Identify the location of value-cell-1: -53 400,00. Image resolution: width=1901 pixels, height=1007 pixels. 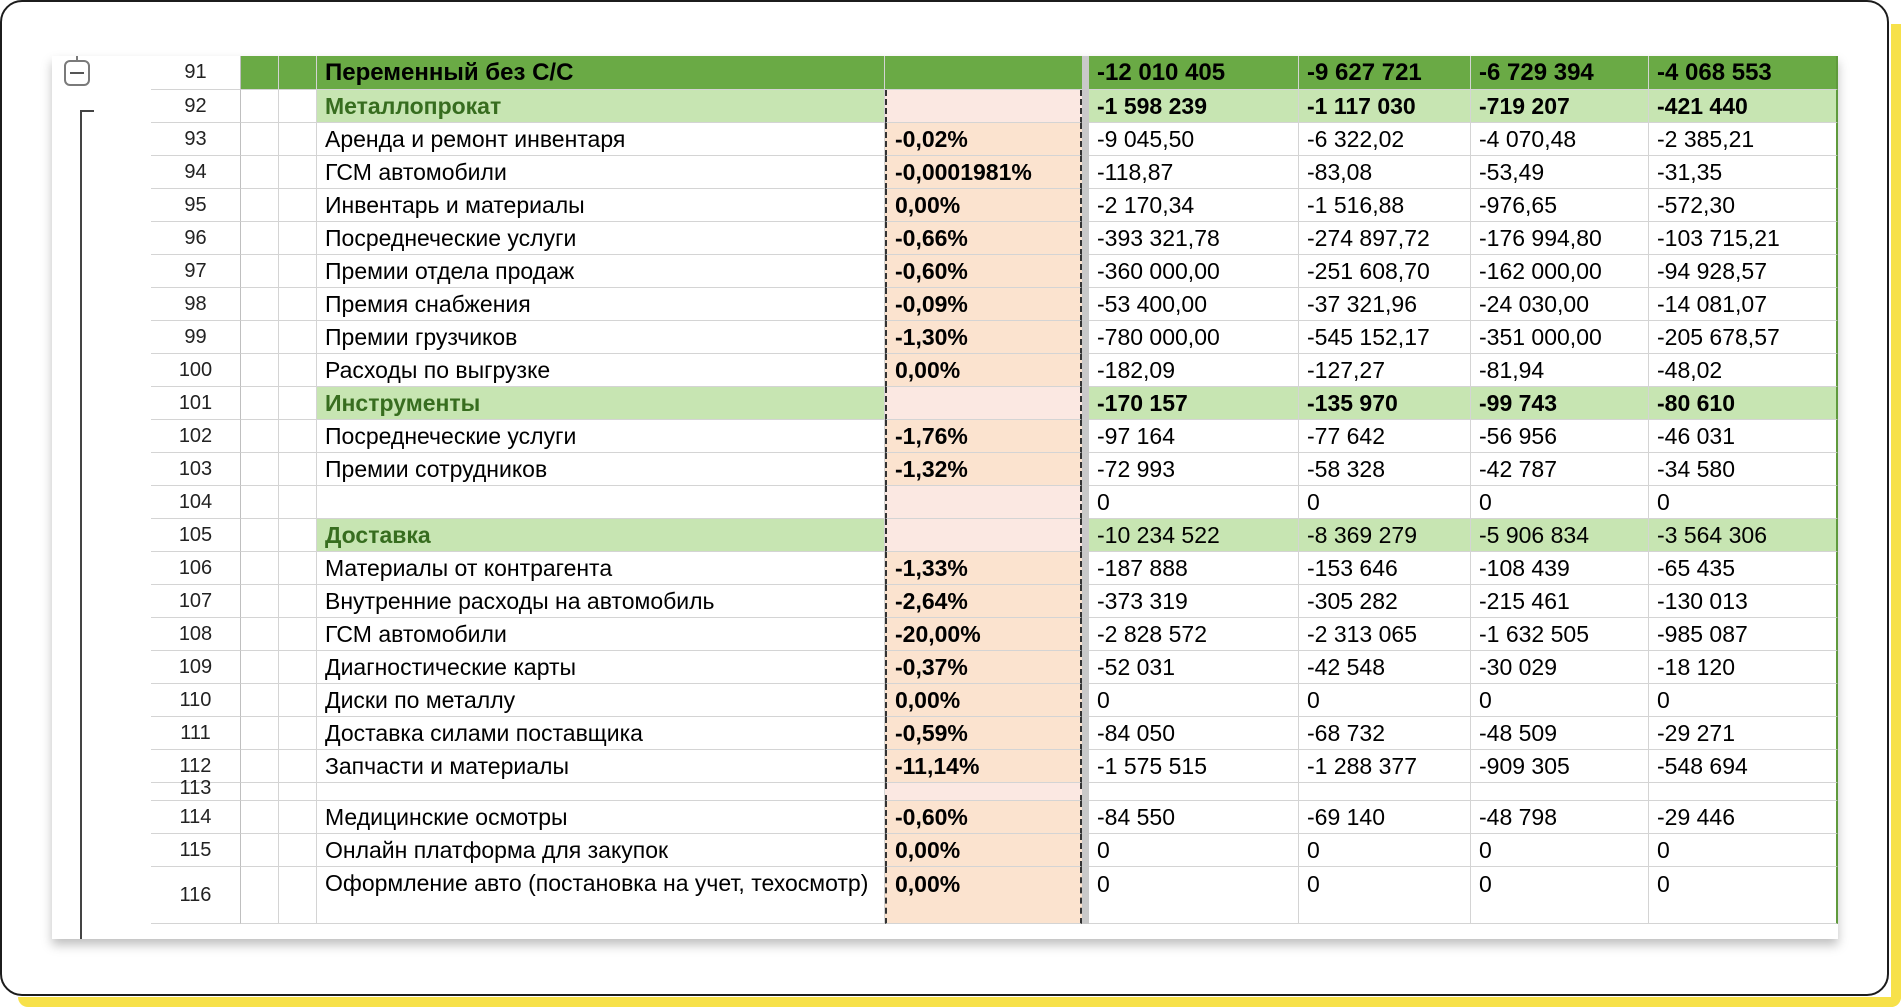
(1194, 304).